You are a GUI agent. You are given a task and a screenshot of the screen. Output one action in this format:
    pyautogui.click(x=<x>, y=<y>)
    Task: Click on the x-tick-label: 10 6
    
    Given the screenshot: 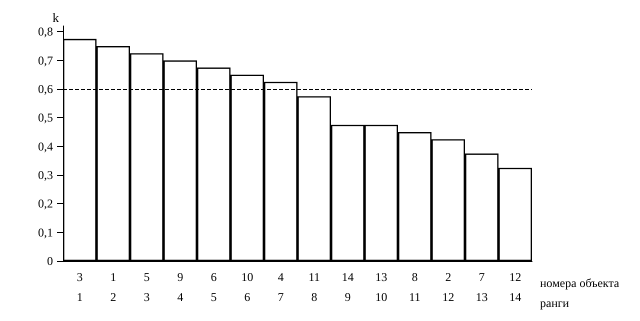 What is the action you would take?
    pyautogui.click(x=247, y=287)
    